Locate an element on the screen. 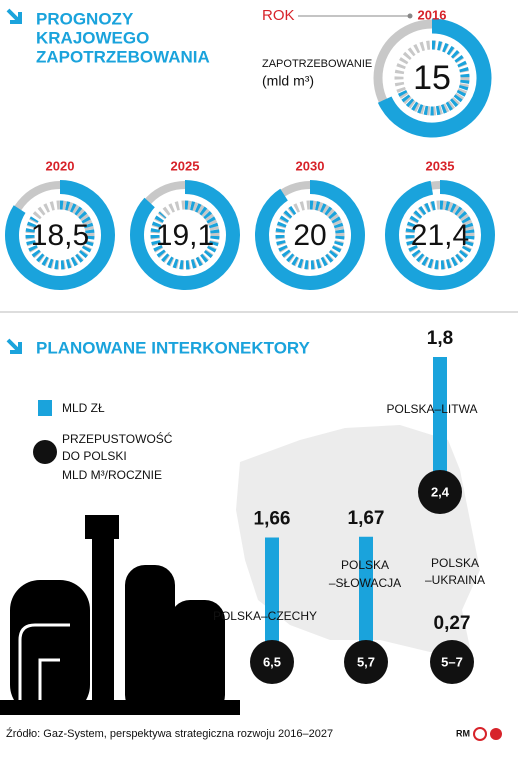  year-label: 2016 is located at coordinates (432, 14).